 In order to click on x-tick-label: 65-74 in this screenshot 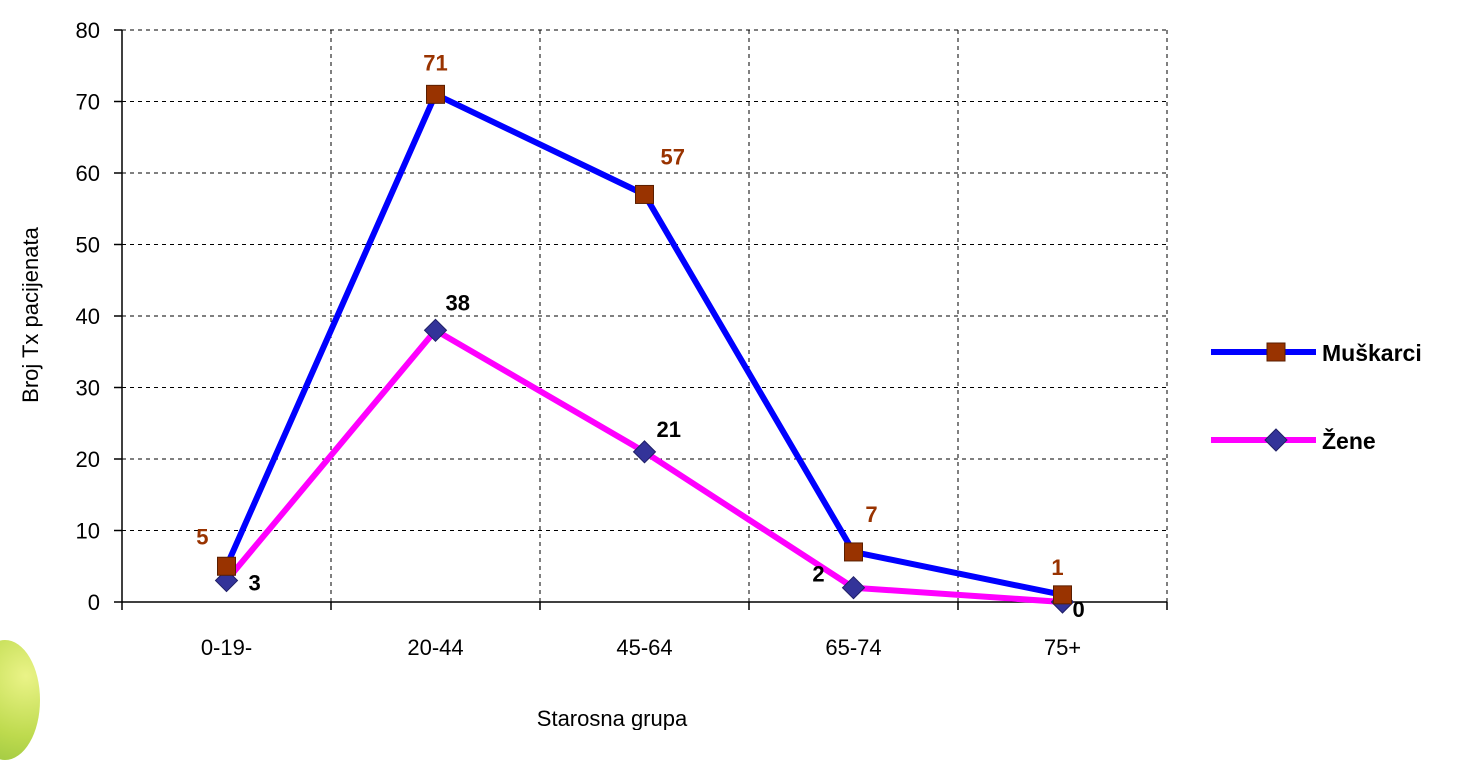, I will do `click(853, 647)`.